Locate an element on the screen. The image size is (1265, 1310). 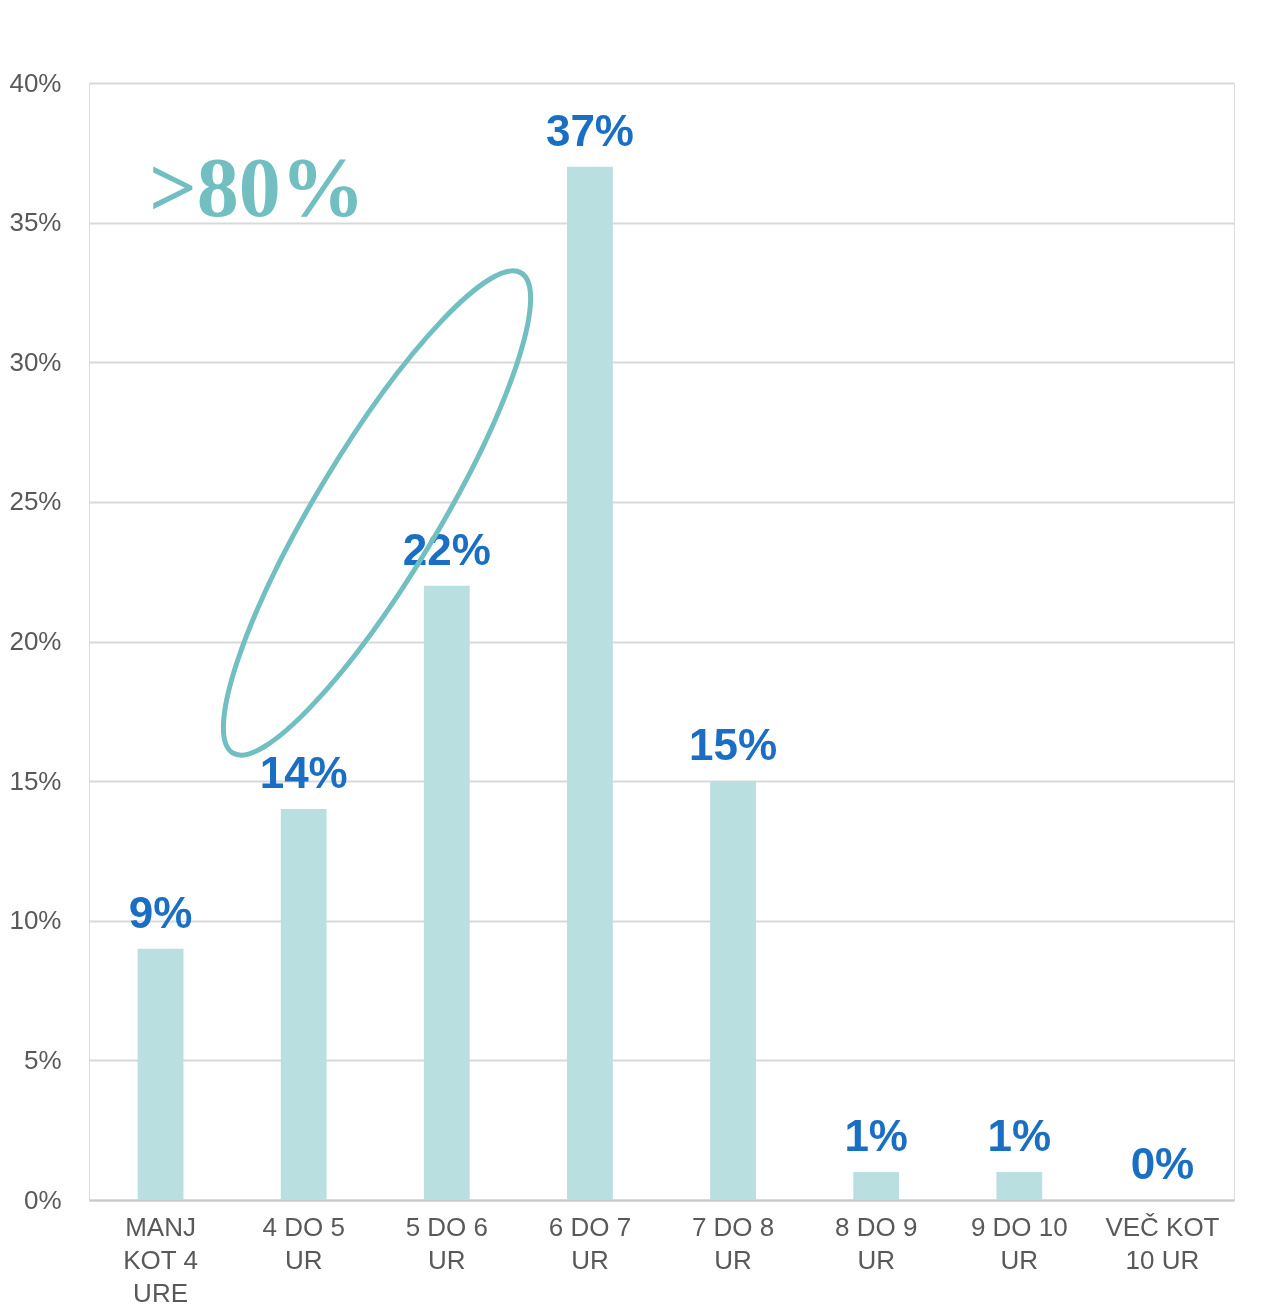
x-tick-label: VEČ KOT 10 UR is located at coordinates (1162, 1243).